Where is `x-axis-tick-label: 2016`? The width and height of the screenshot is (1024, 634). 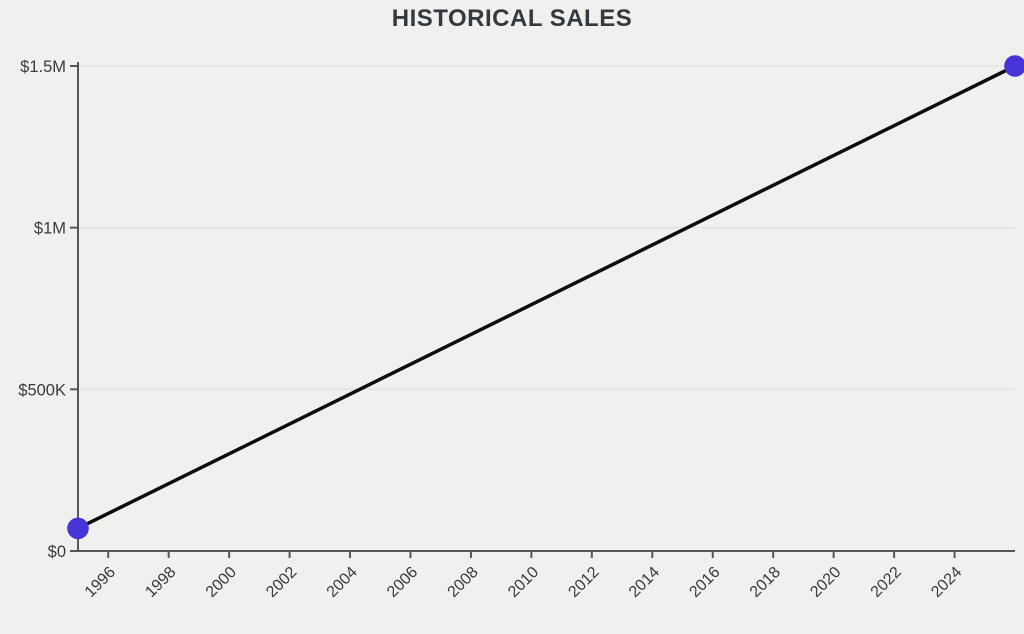 x-axis-tick-label: 2016 is located at coordinates (704, 582).